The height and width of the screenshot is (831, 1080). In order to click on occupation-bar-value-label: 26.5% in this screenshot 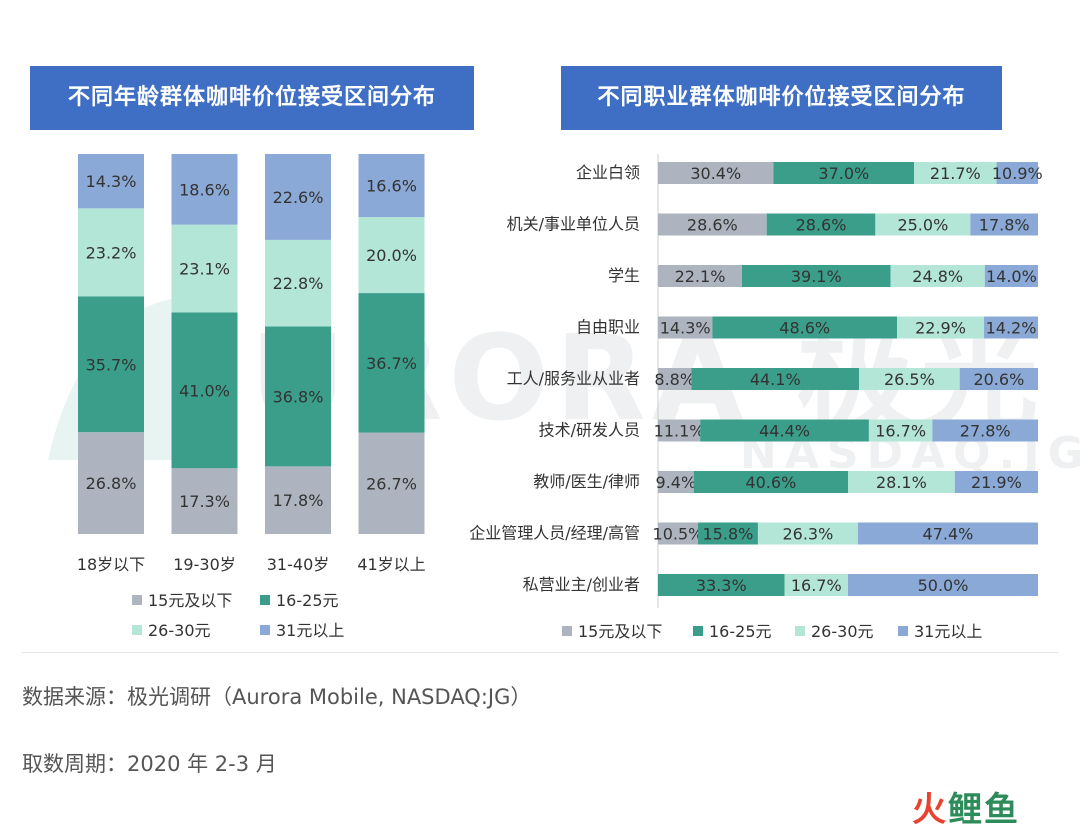, I will do `click(909, 379)`.